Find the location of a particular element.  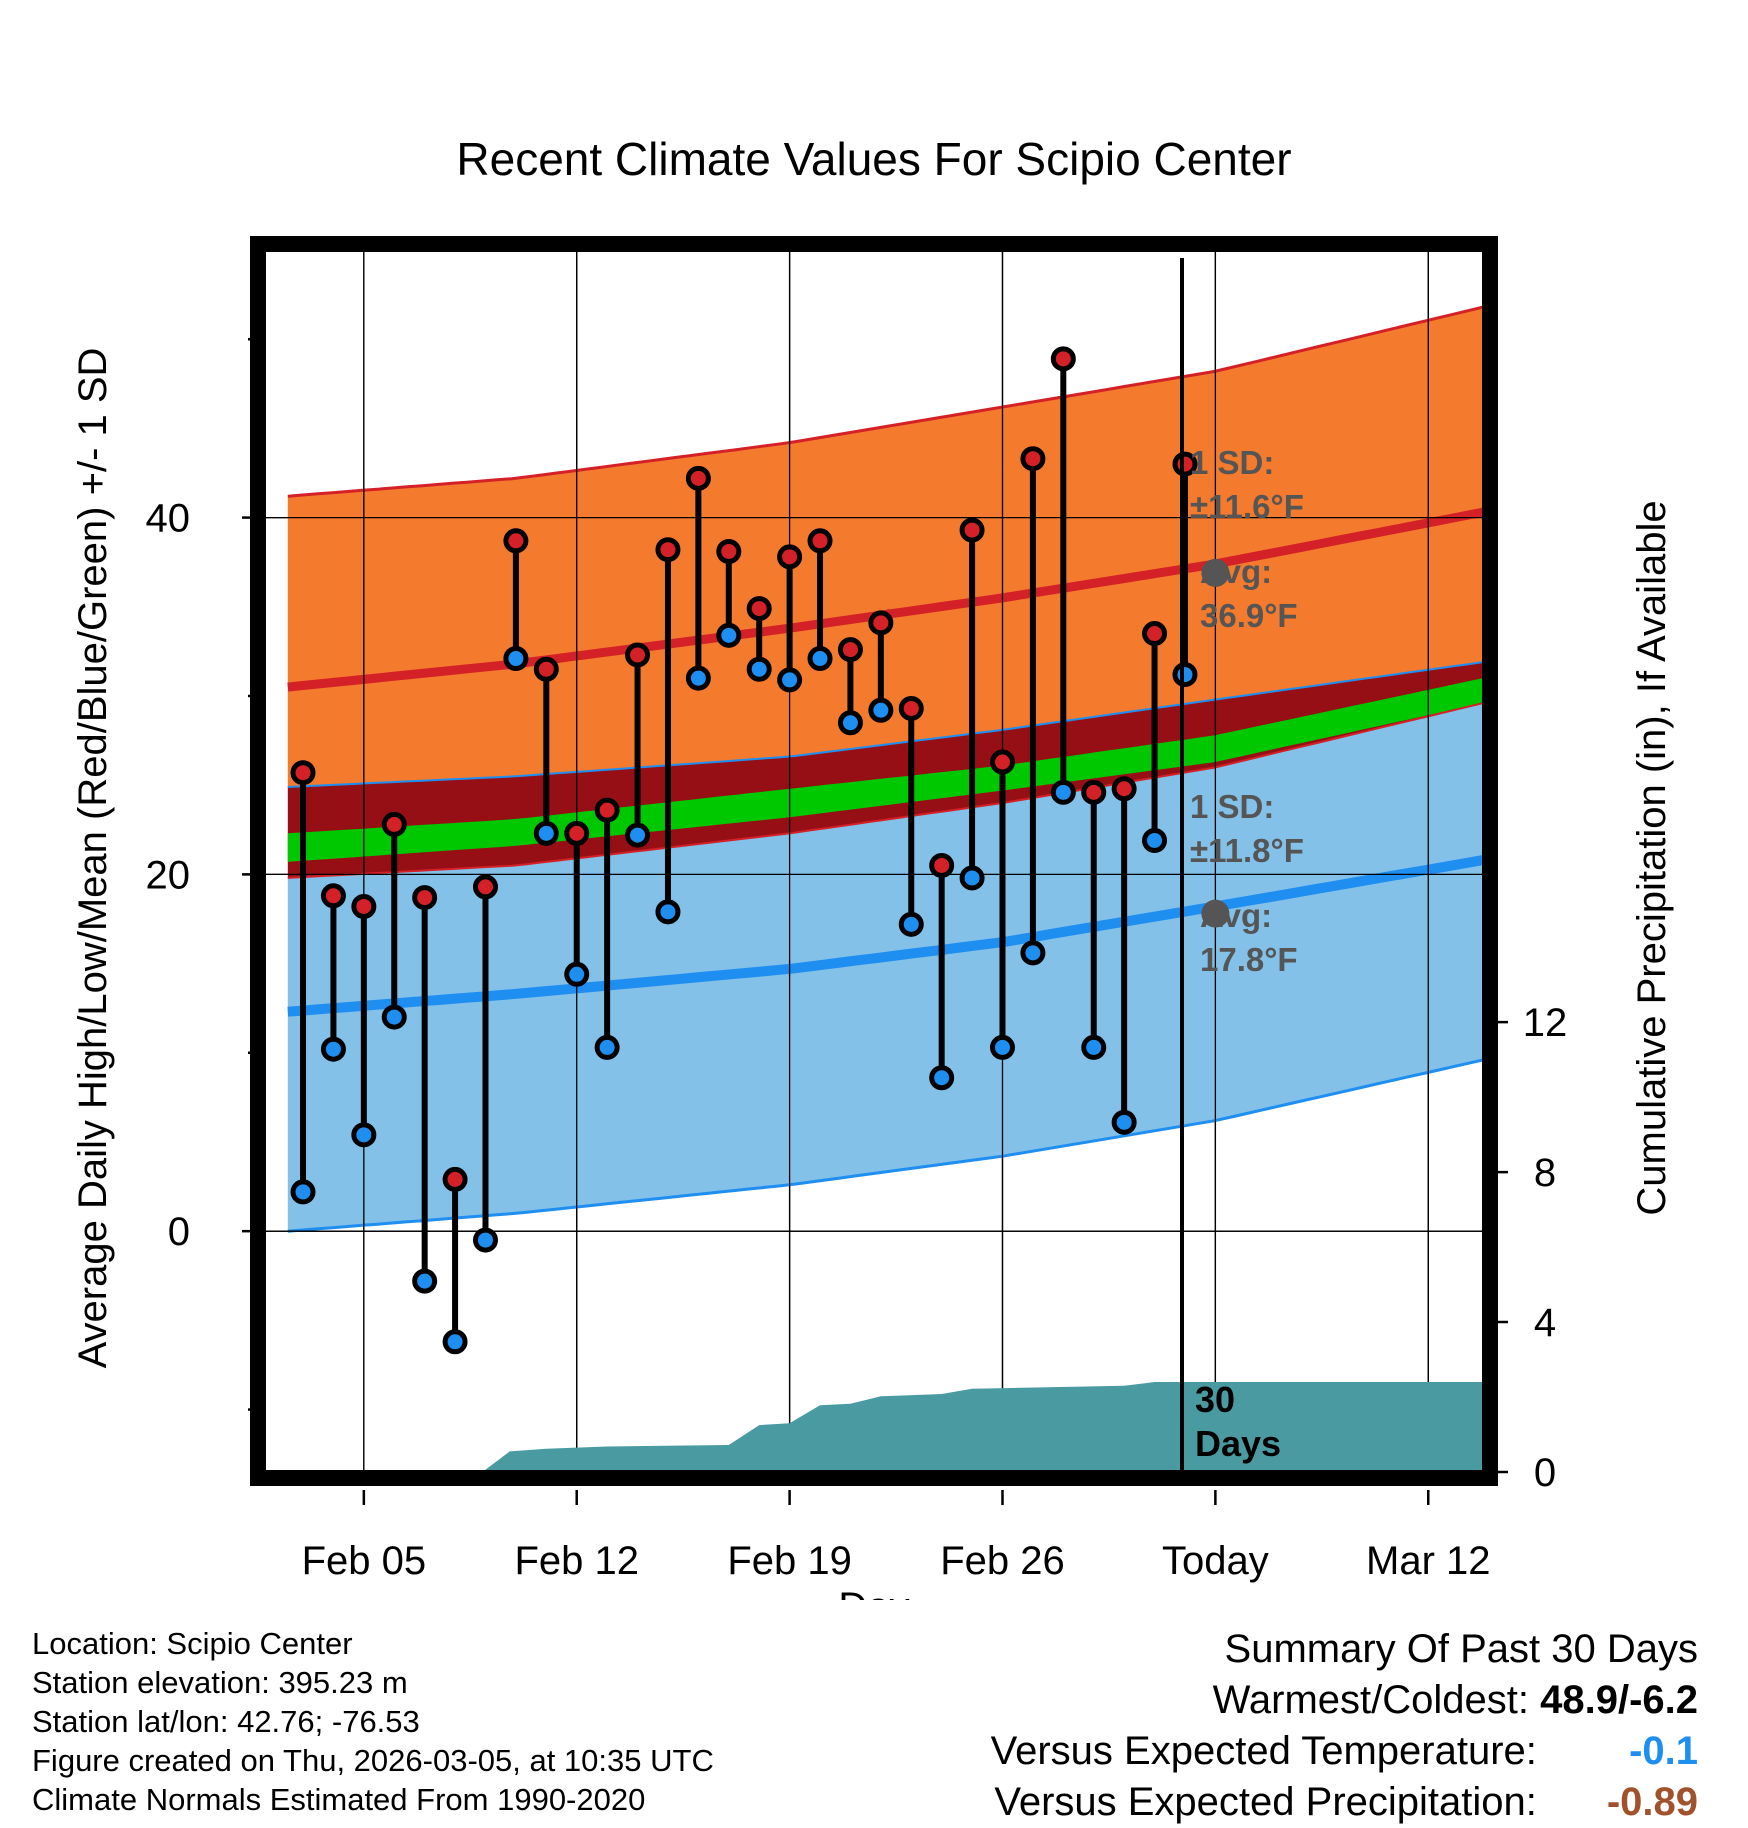

warm-cold-value: 48.9/-6.2 is located at coordinates (1619, 1700).